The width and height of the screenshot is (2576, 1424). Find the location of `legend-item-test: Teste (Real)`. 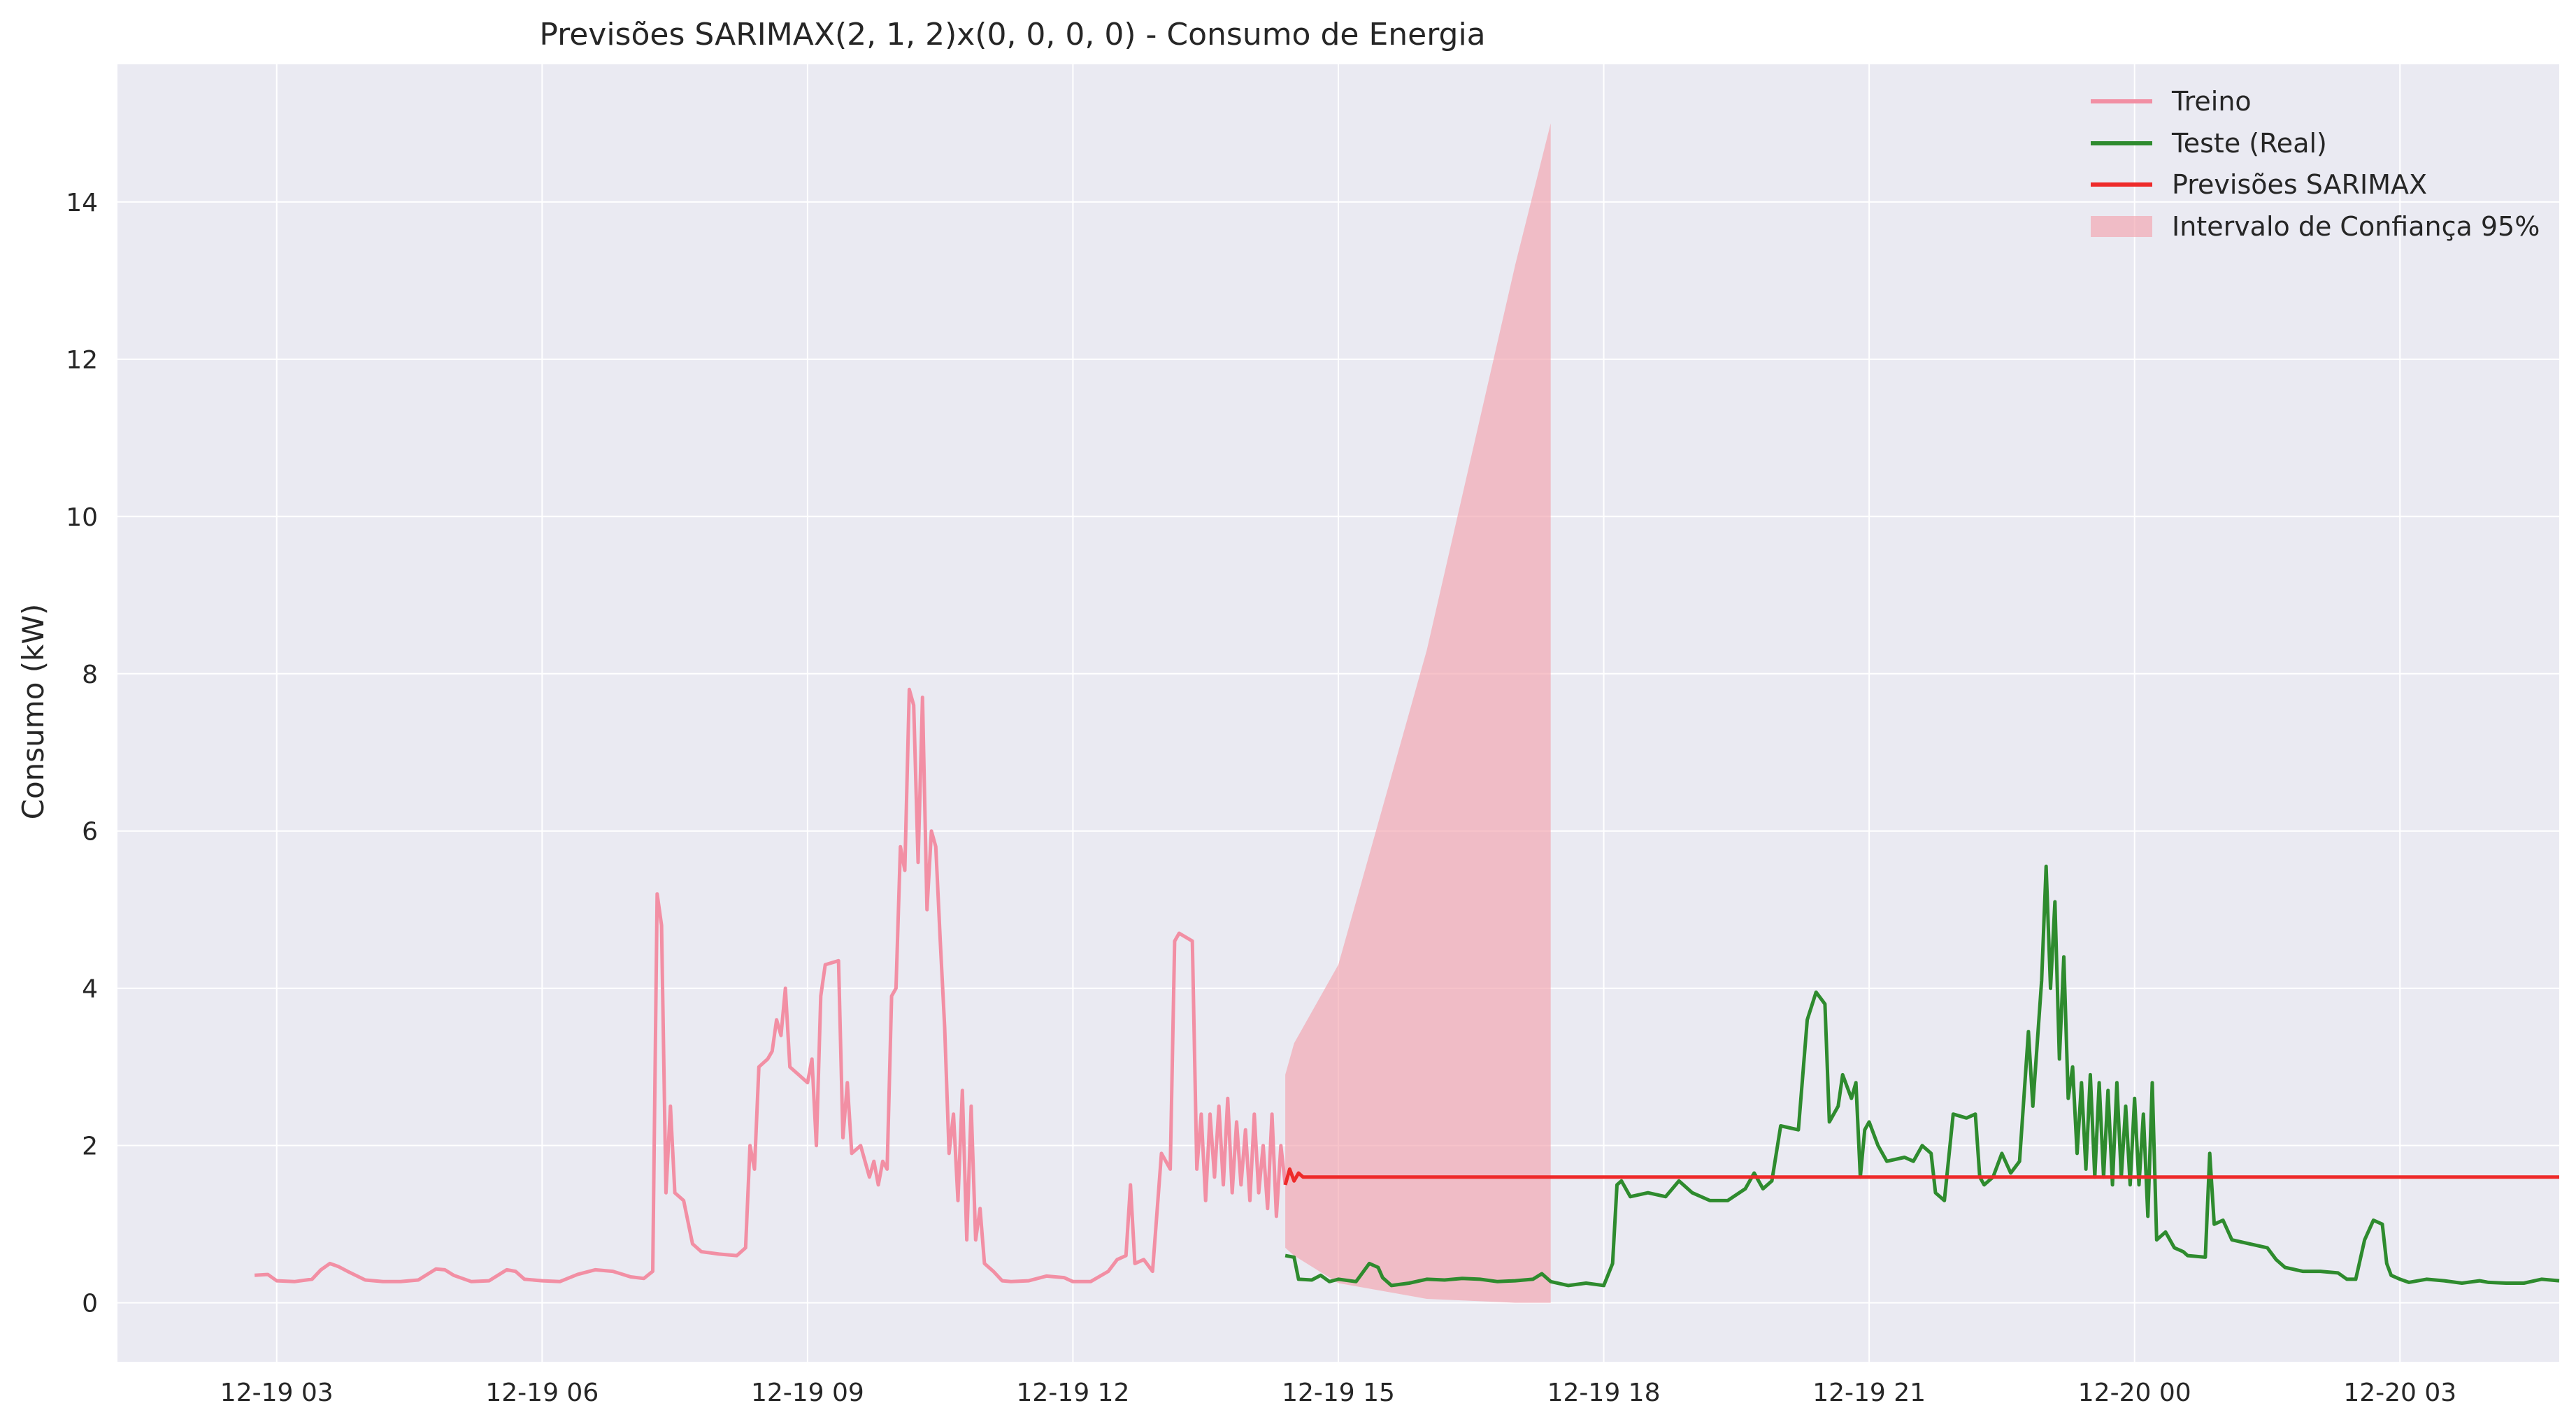

legend-item-test: Teste (Real) is located at coordinates (2209, 143).